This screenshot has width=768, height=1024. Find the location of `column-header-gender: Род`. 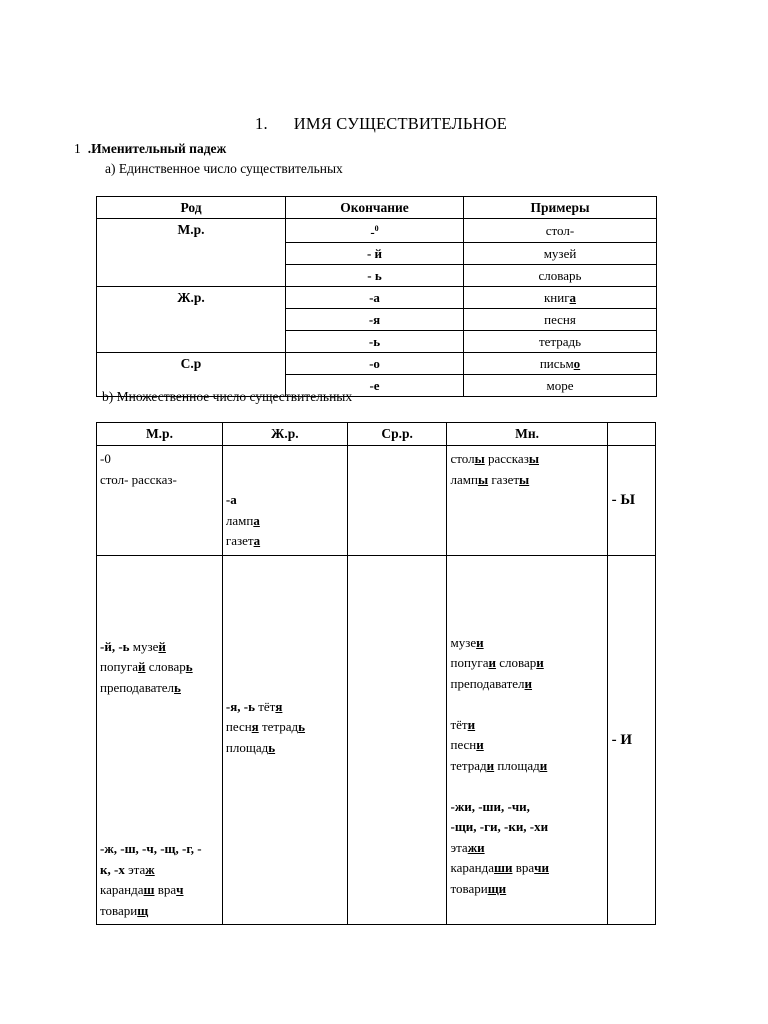

column-header-gender: Род is located at coordinates (191, 207).